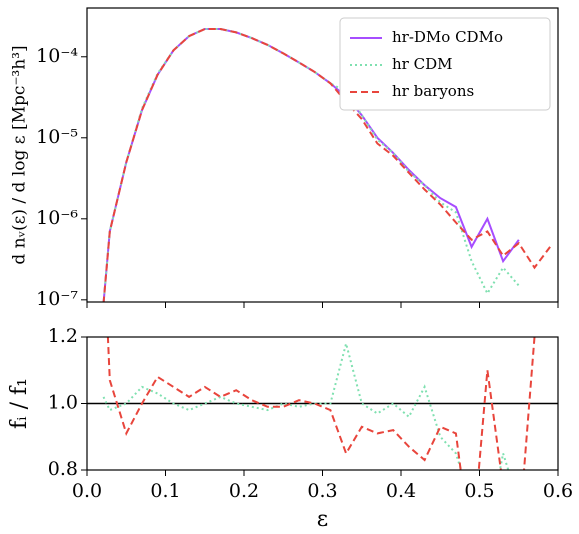 The width and height of the screenshot is (579, 534). What do you see at coordinates (87, 491) in the screenshot?
I see `x-tick-label: 0.0` at bounding box center [87, 491].